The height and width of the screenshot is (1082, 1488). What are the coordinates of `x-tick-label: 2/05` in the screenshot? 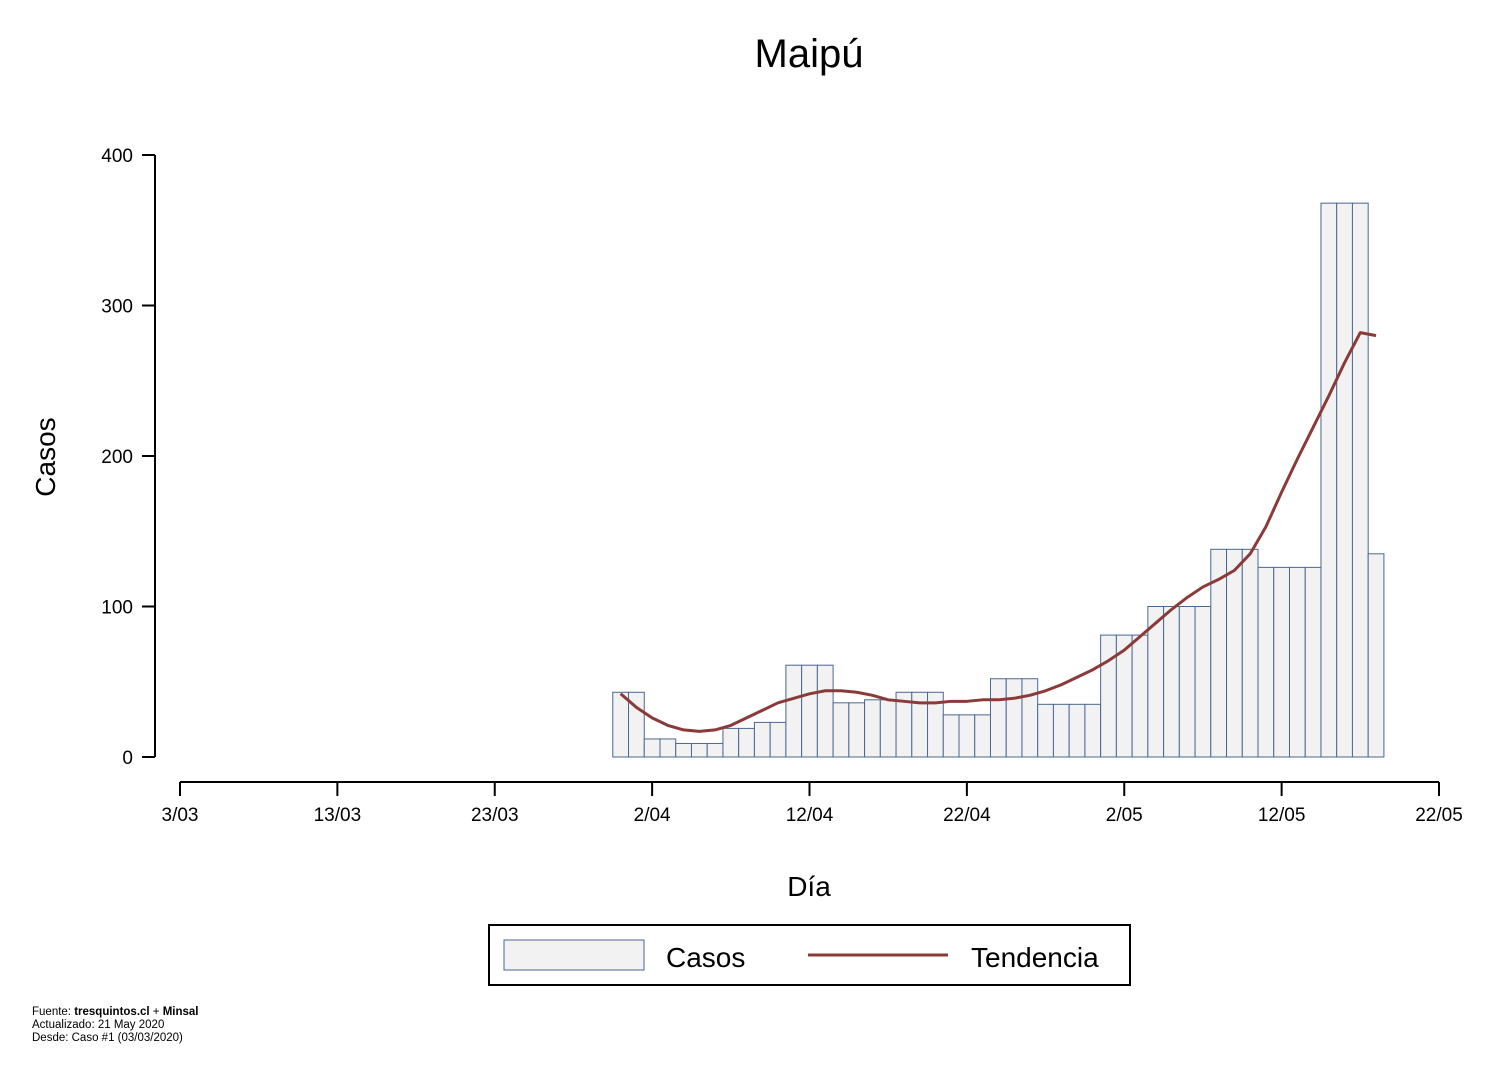 It's located at (1124, 815).